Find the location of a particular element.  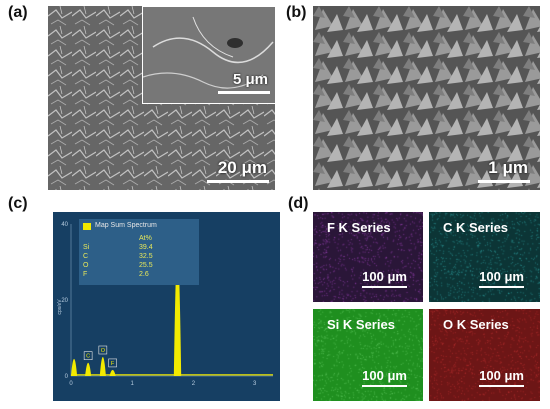

peak-label: O is located at coordinates (103, 351).